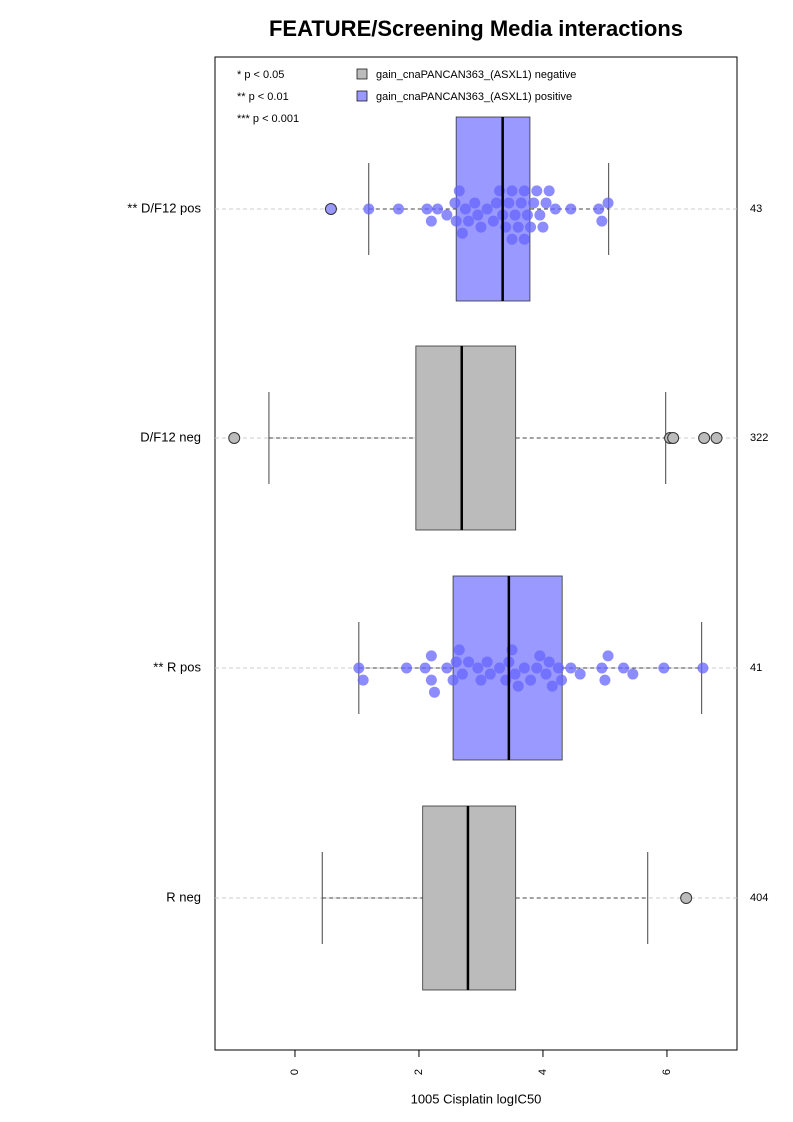 Image resolution: width=793 pixels, height=1122 pixels. I want to click on category-label: ** D/F12 pos, so click(164, 207).